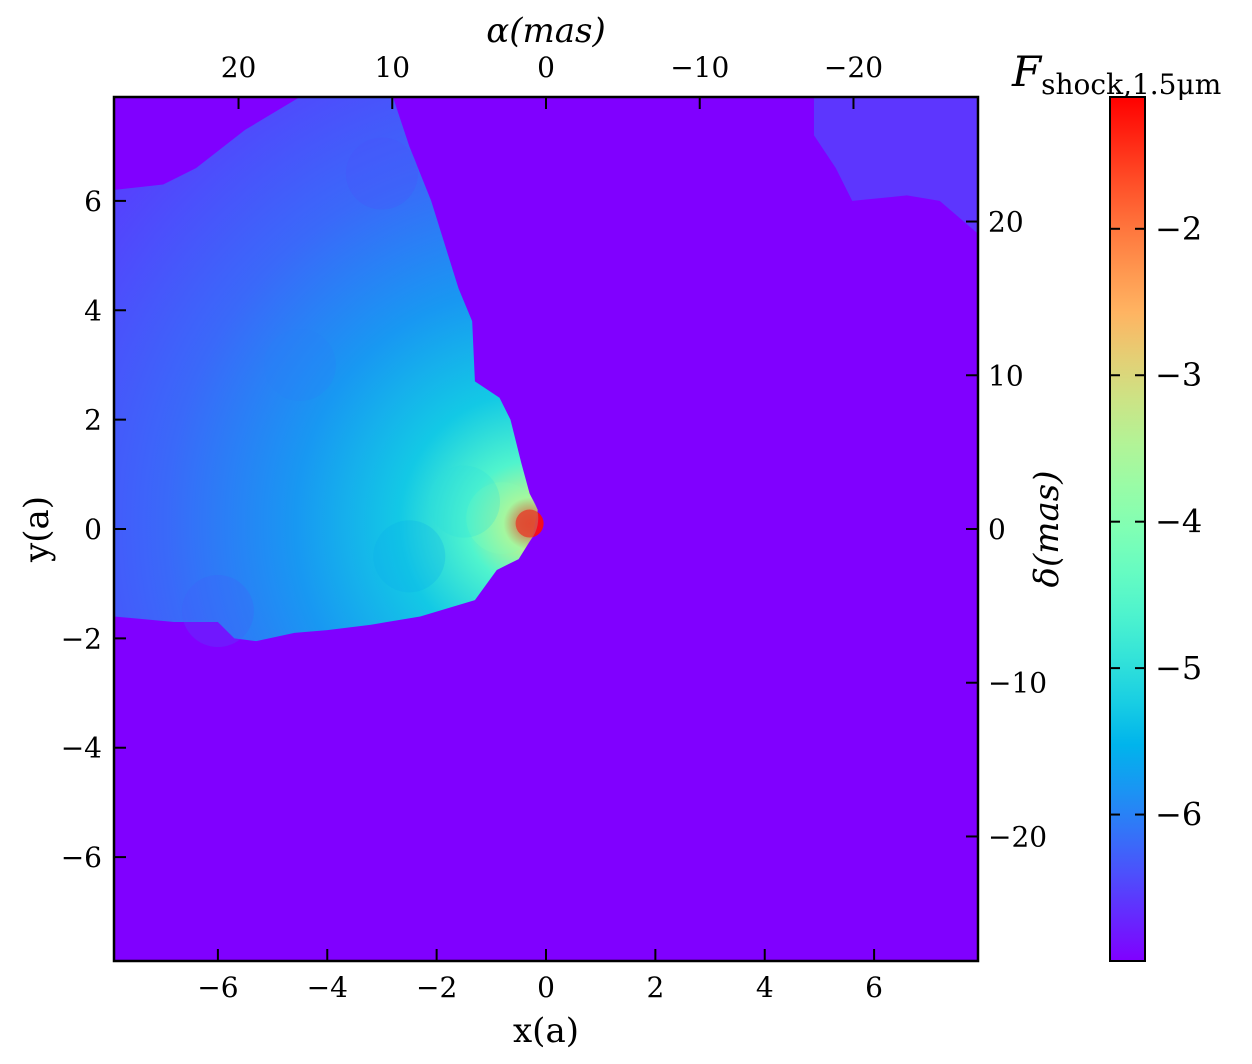  Describe the element at coordinates (81, 748) in the screenshot. I see `y-tick-label: −4` at that location.